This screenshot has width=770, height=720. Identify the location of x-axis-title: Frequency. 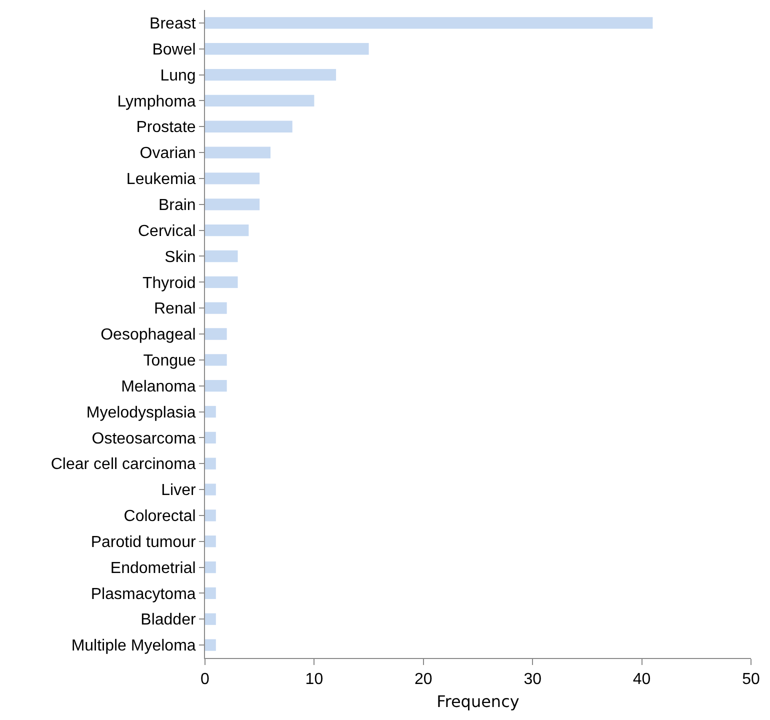
(478, 701).